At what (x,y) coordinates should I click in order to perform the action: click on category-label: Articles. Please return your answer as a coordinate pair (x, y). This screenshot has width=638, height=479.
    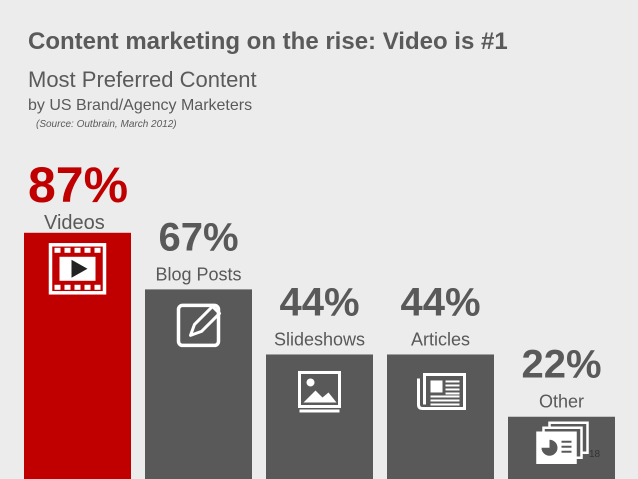
    Looking at the image, I should click on (440, 339).